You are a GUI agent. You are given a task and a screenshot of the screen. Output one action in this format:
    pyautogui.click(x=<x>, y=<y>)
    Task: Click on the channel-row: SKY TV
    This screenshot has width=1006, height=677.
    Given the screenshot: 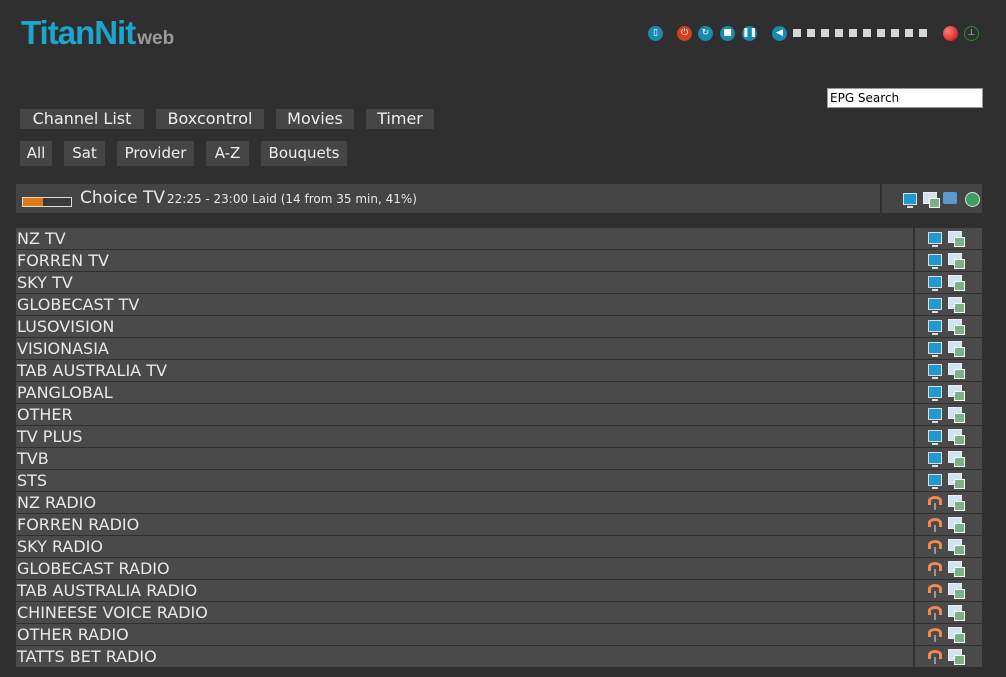 What is the action you would take?
    pyautogui.click(x=464, y=282)
    